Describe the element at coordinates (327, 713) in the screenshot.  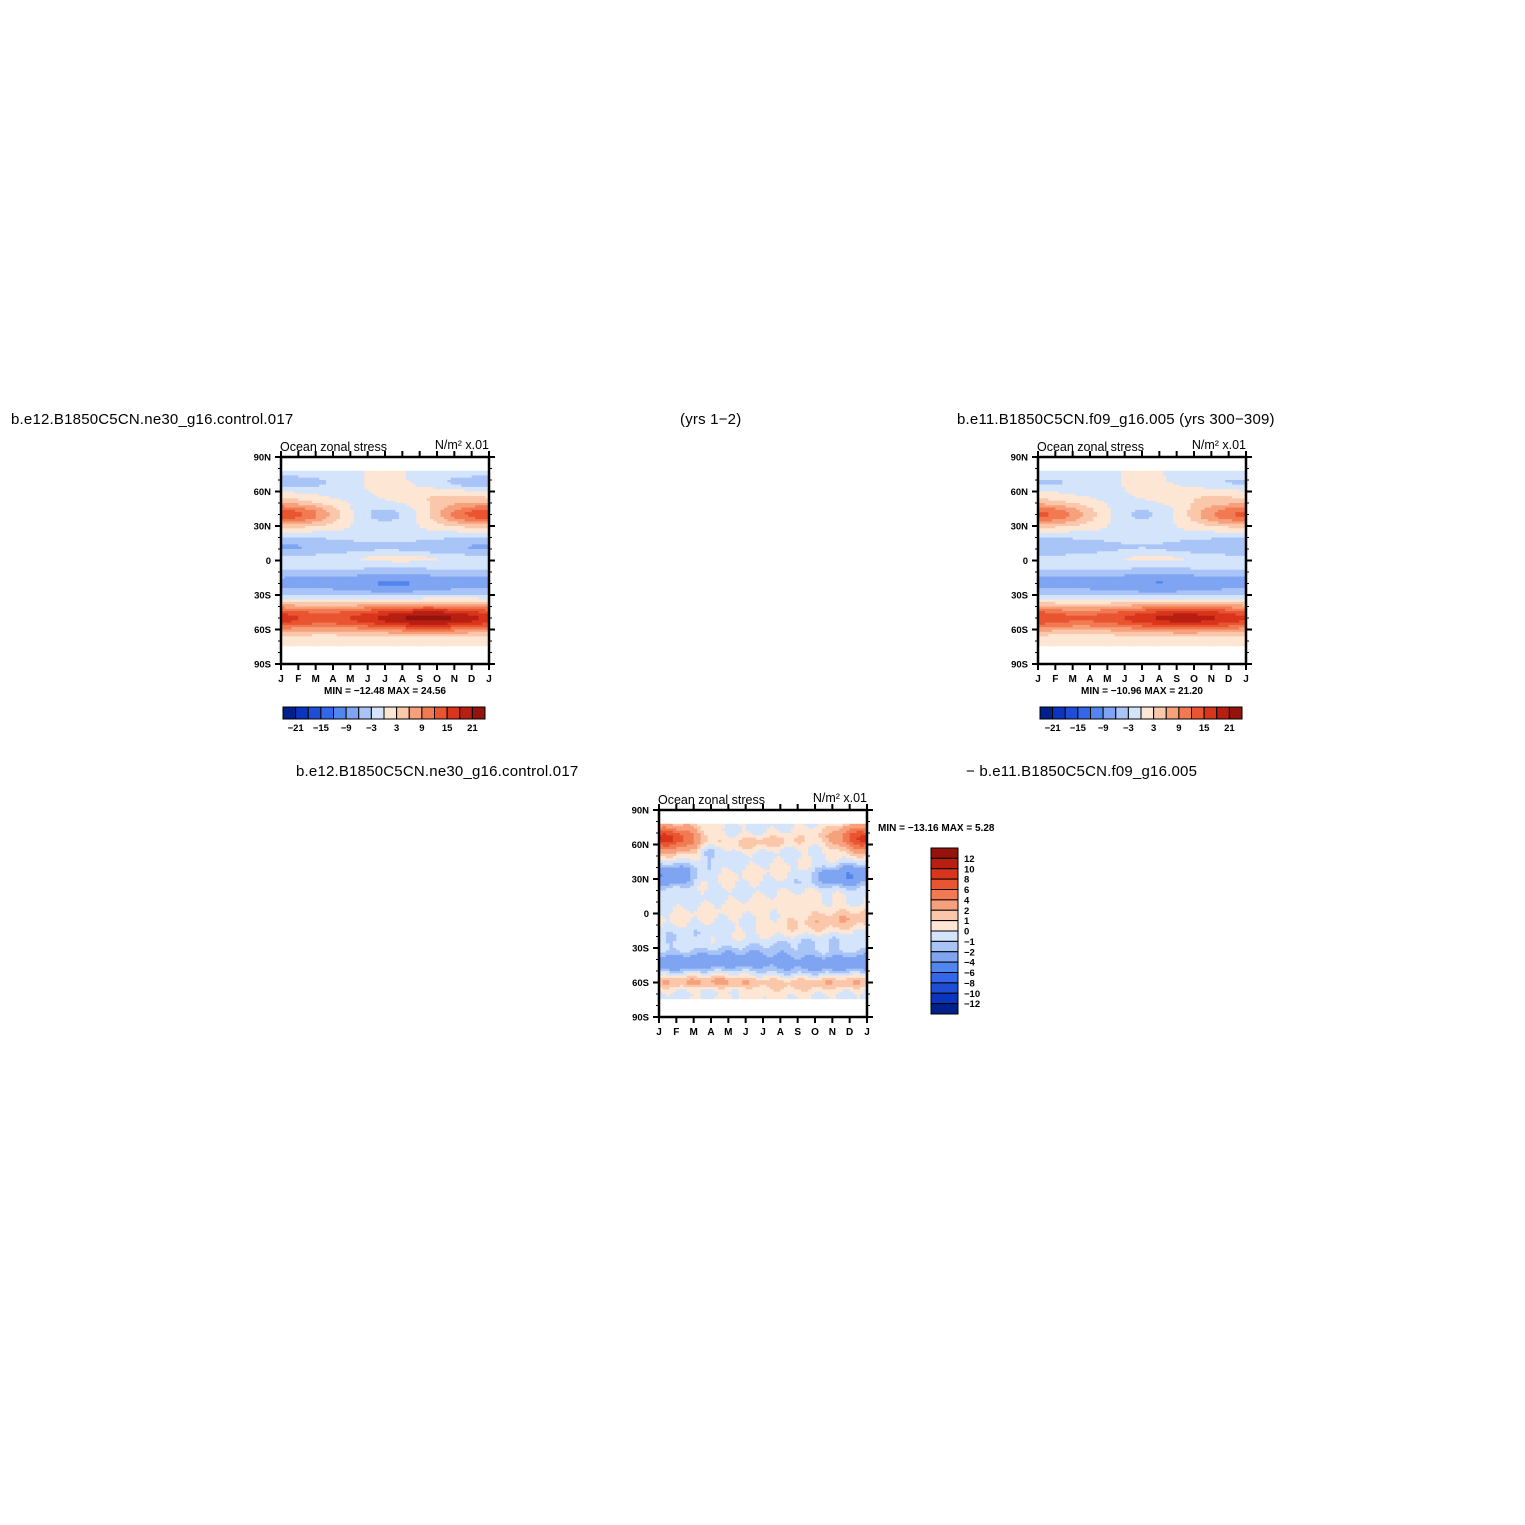
I see `colorbar-box` at that location.